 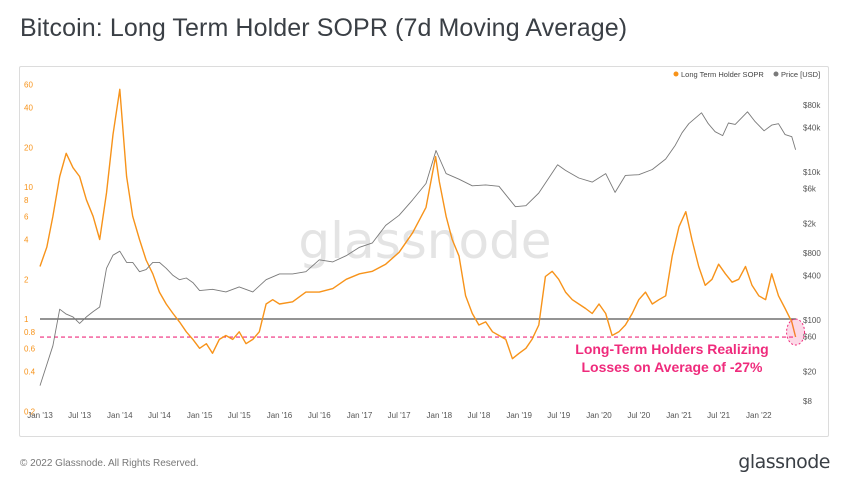 What do you see at coordinates (722, 74) in the screenshot?
I see `legend-label-sopr: Long Term Holder SOPR` at bounding box center [722, 74].